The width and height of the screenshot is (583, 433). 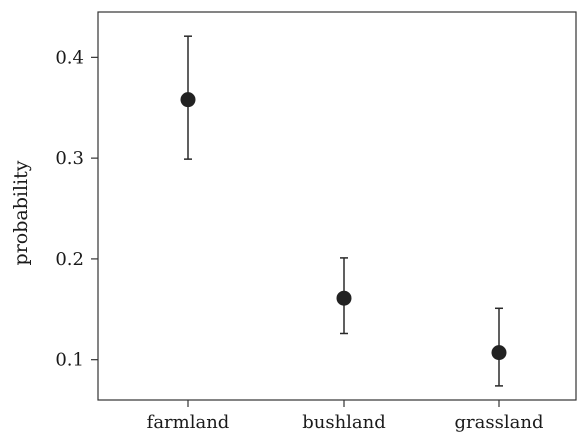 What do you see at coordinates (499, 353) in the screenshot?
I see `data-point-grassland` at bounding box center [499, 353].